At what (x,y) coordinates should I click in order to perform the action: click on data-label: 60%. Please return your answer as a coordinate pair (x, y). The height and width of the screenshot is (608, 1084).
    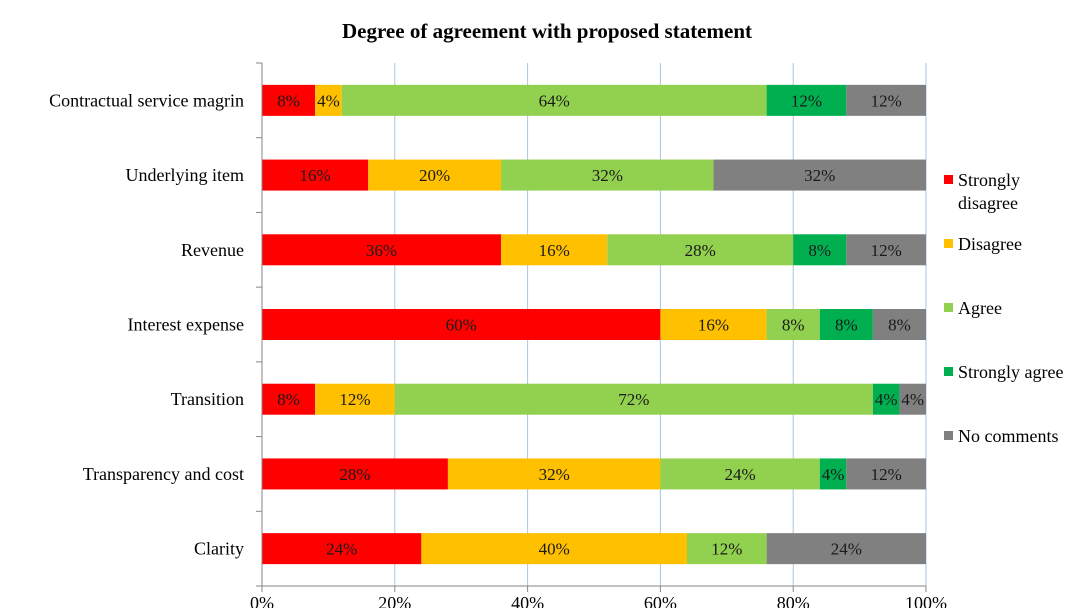
    Looking at the image, I should click on (461, 325).